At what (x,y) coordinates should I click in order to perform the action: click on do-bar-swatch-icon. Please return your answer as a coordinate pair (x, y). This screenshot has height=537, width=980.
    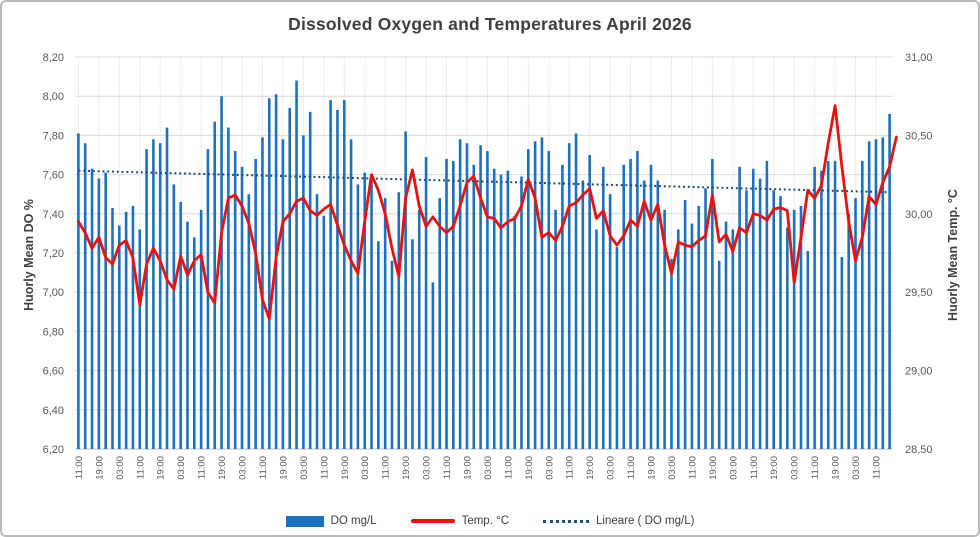
    Looking at the image, I should click on (304, 521).